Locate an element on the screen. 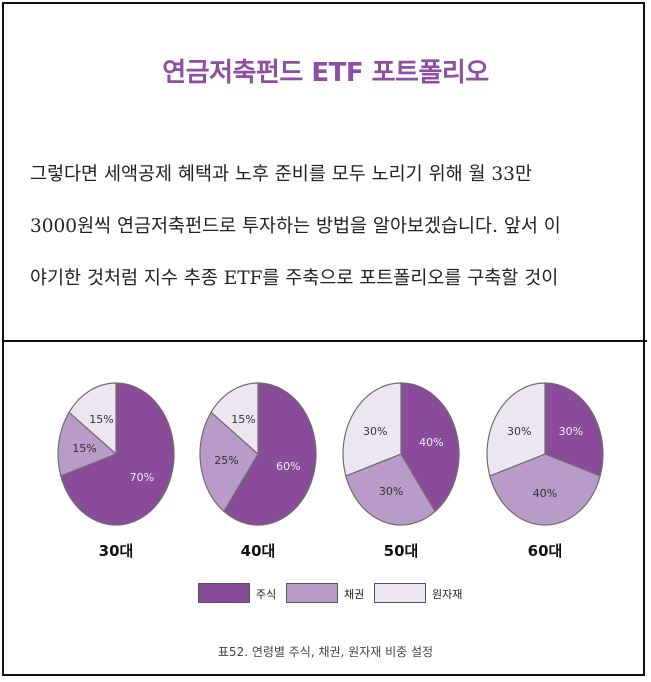 This screenshot has height=682, width=651. pie-label-50대-commodity: 30% is located at coordinates (375, 431).